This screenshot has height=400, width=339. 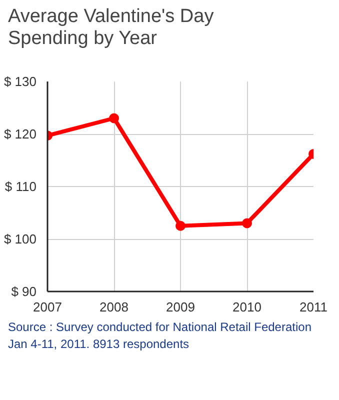 What do you see at coordinates (247, 307) in the screenshot?
I see `x-tick-label: 2010` at bounding box center [247, 307].